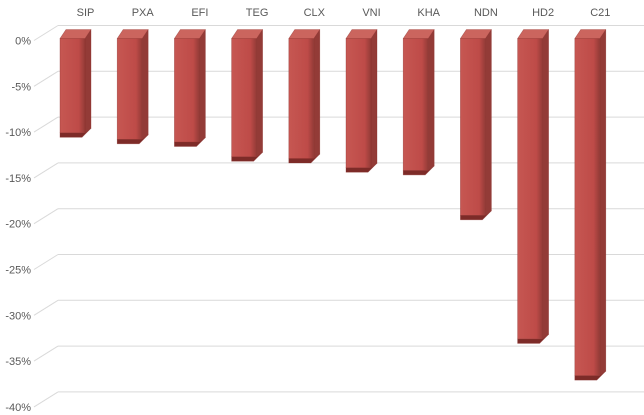  Describe the element at coordinates (143, 13) in the screenshot. I see `category-label: PXA` at that location.